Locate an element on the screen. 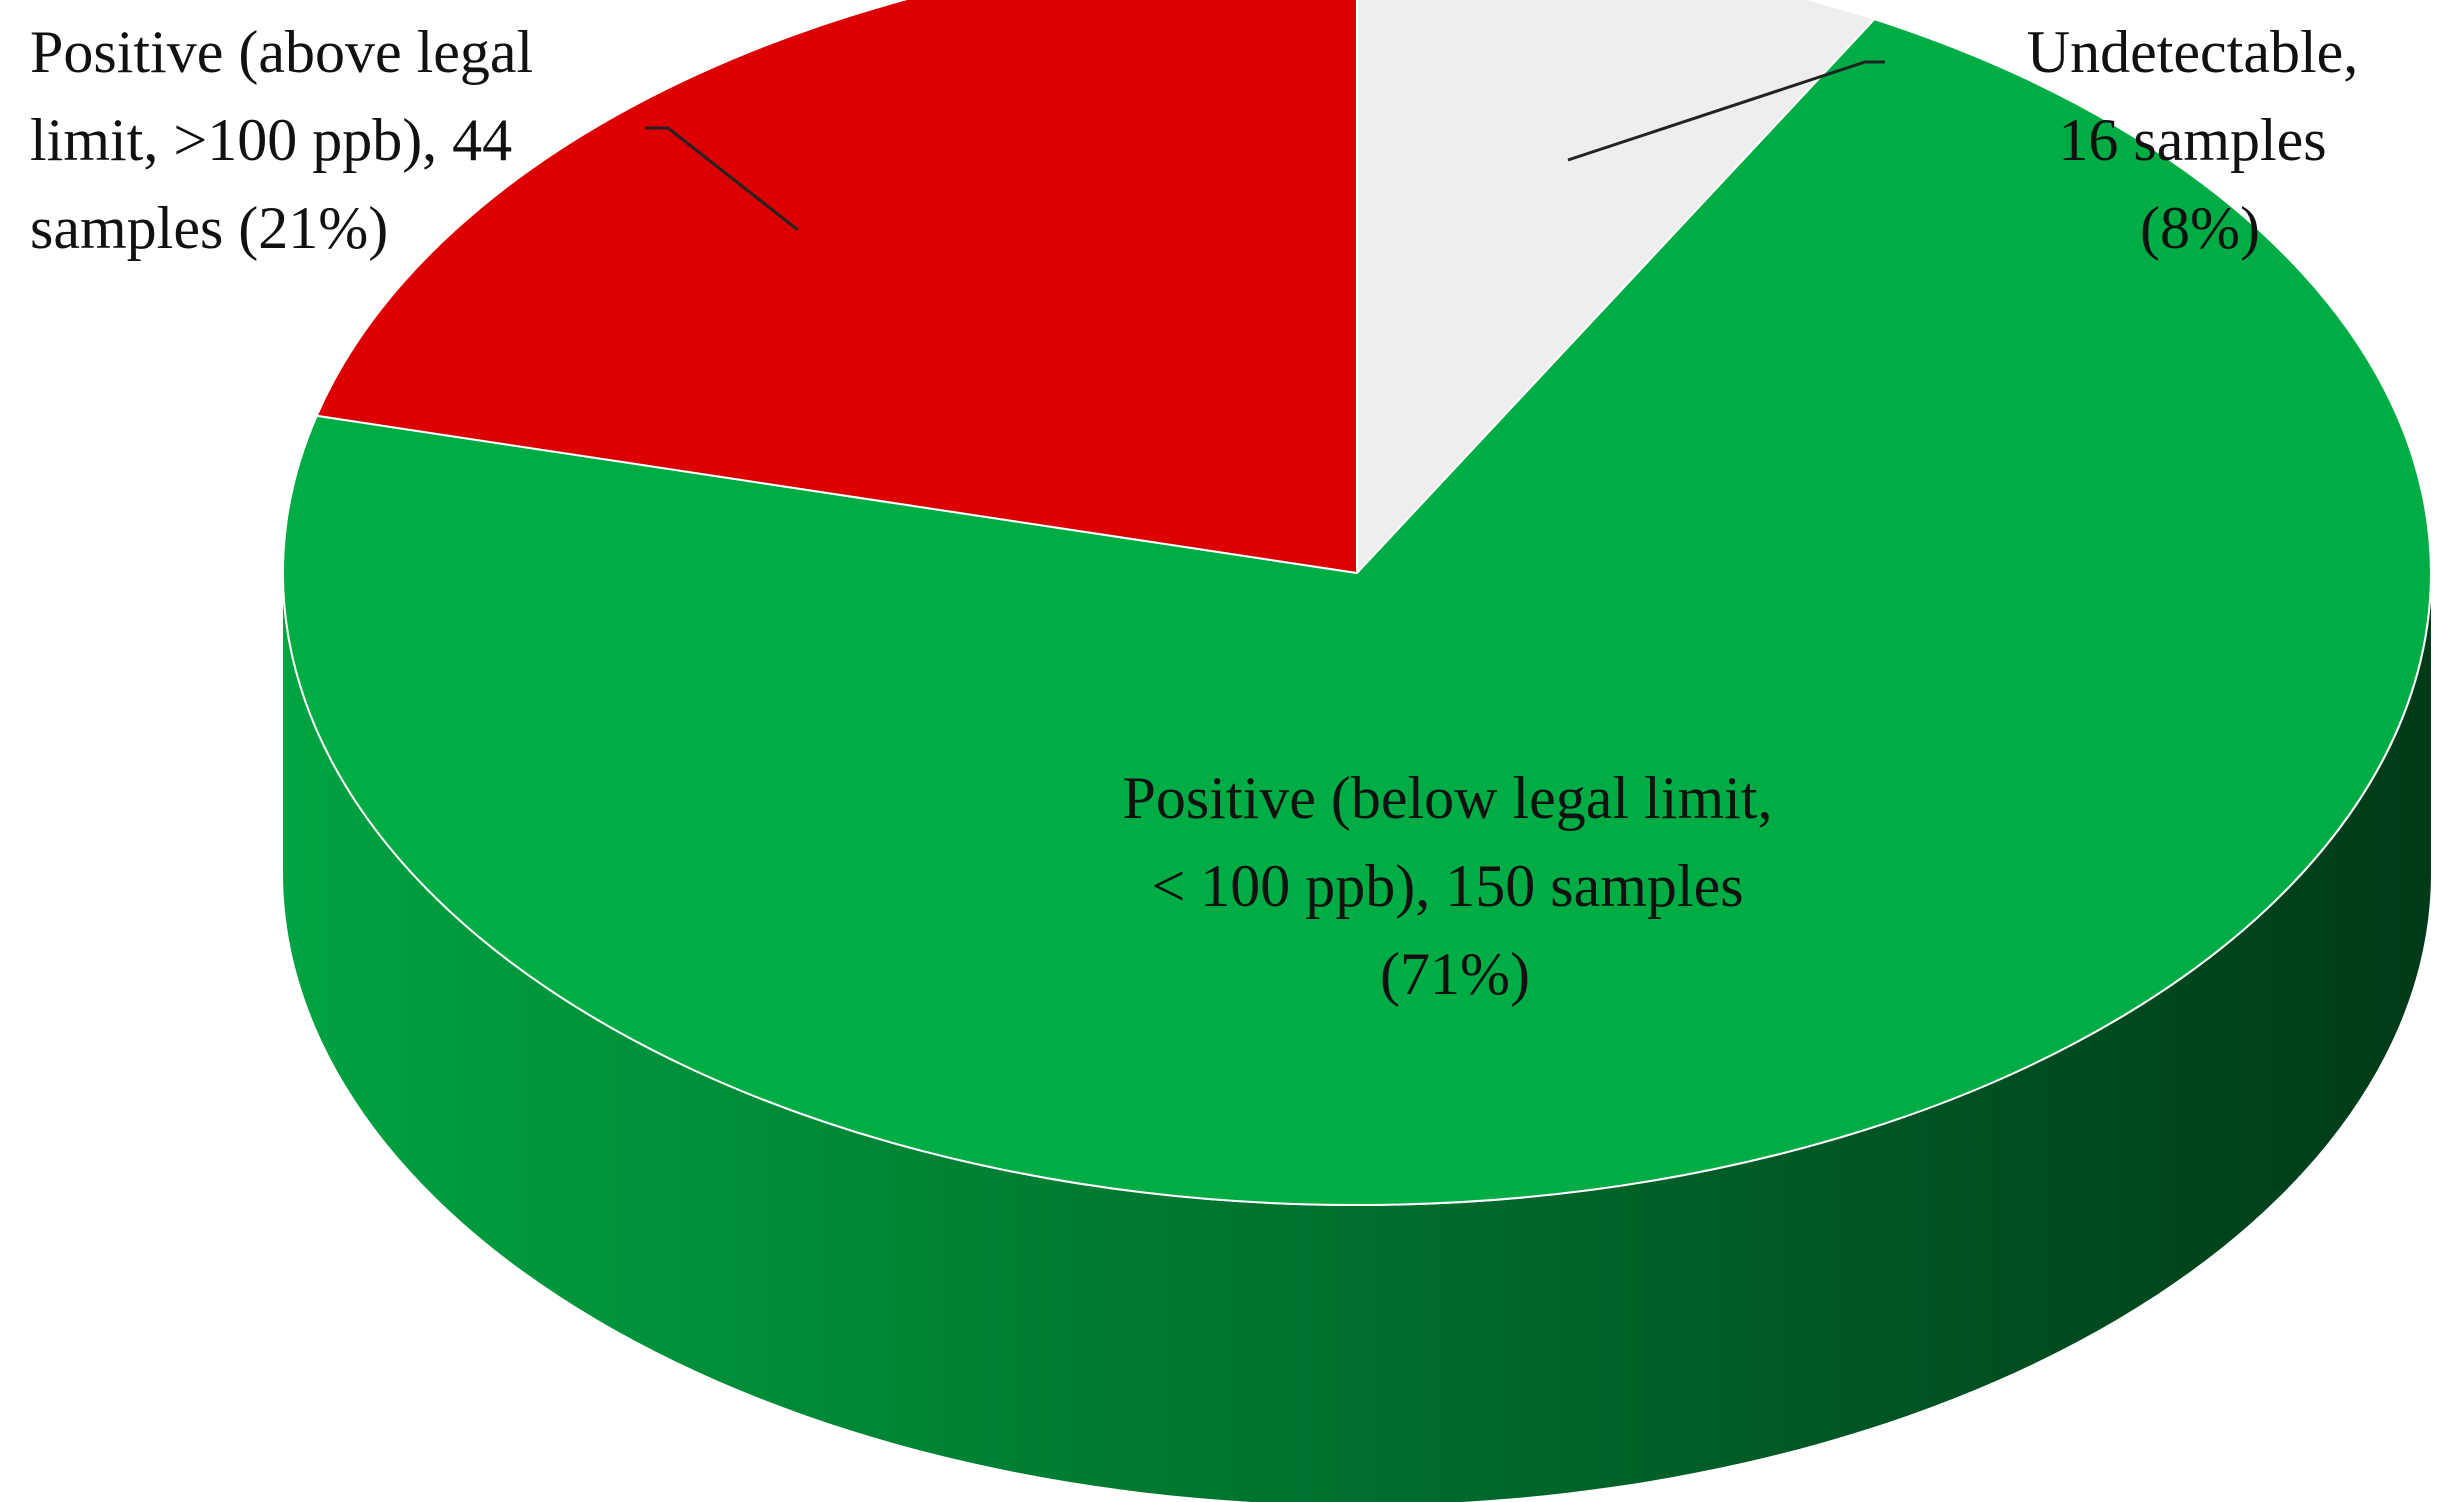 The image size is (2453, 1502). label-undetectable: Undetectable, 16 samples (8%) is located at coordinates (2200, 140).